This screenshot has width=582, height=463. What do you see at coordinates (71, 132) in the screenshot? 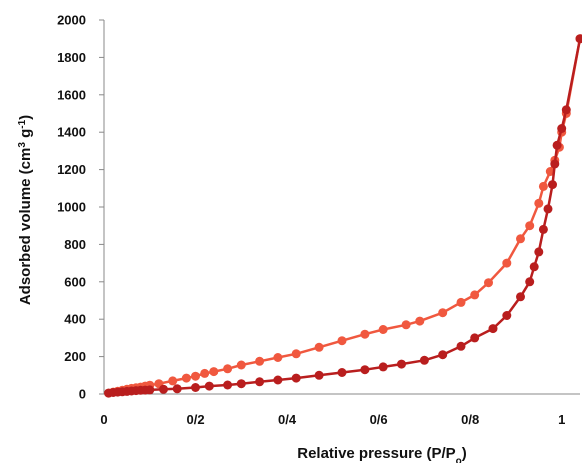
I see `y-tick-label: 1400` at bounding box center [71, 132].